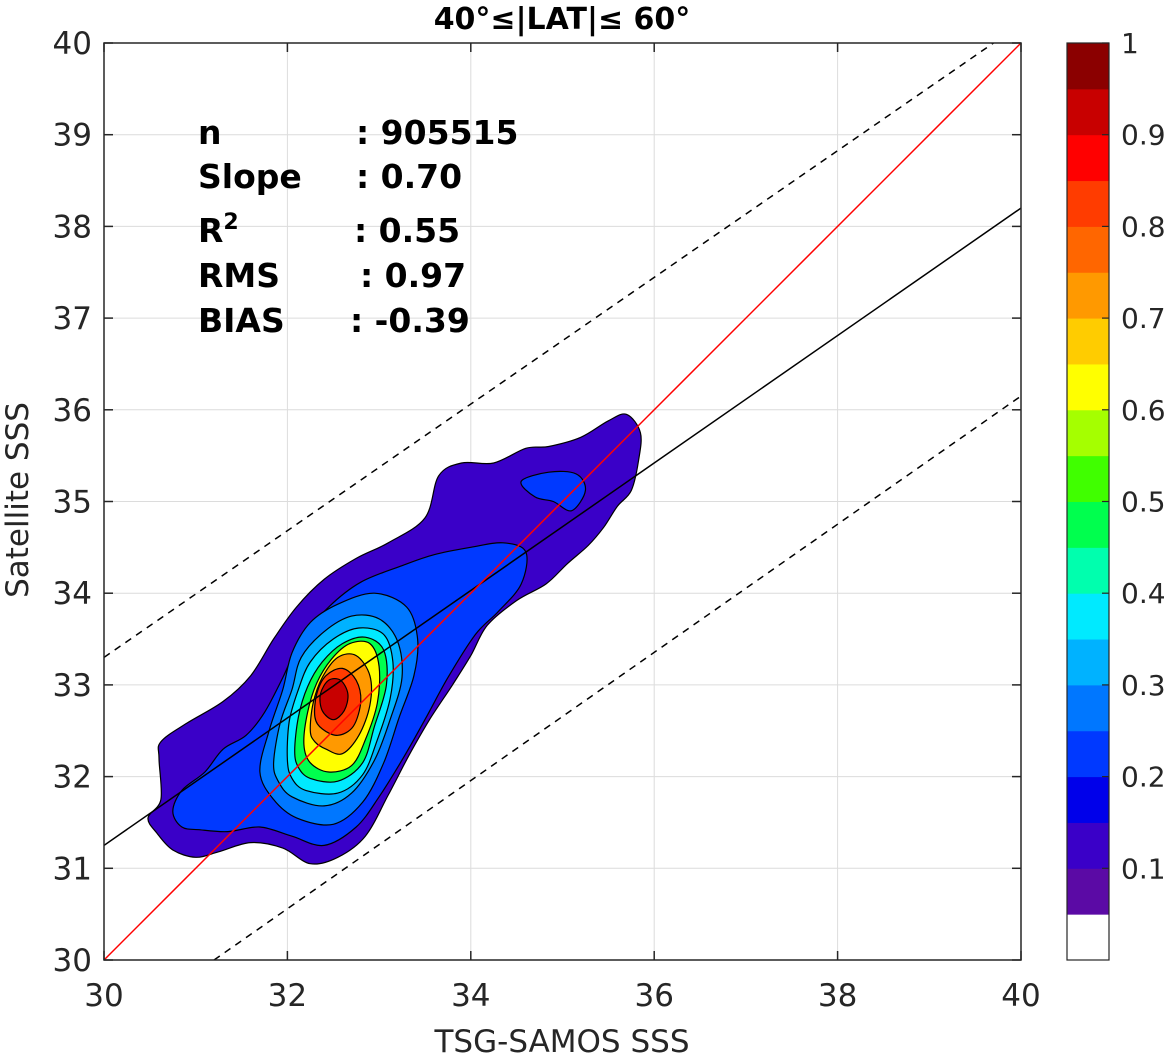  I want to click on y-tick-label: 31, so click(72, 869).